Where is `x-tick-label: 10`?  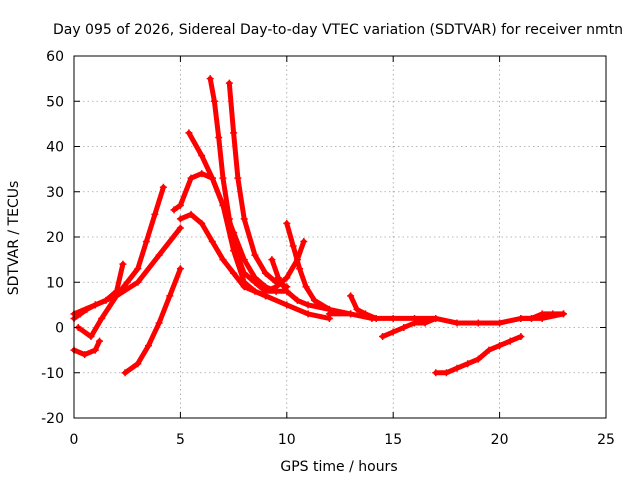 x-tick-label: 10 is located at coordinates (287, 440).